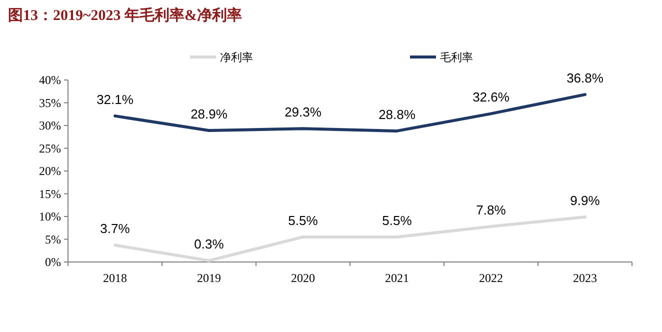 Image resolution: width=662 pixels, height=332 pixels. What do you see at coordinates (50, 103) in the screenshot?
I see `y-tick-label: 35%` at bounding box center [50, 103].